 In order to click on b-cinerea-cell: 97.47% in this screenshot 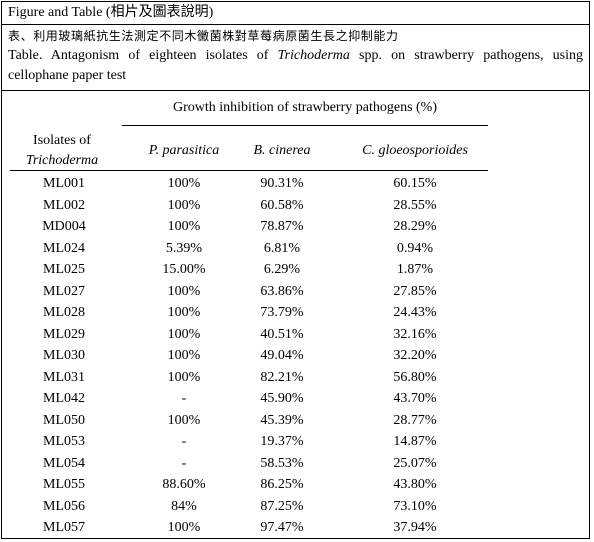, I will do `click(282, 527)`.